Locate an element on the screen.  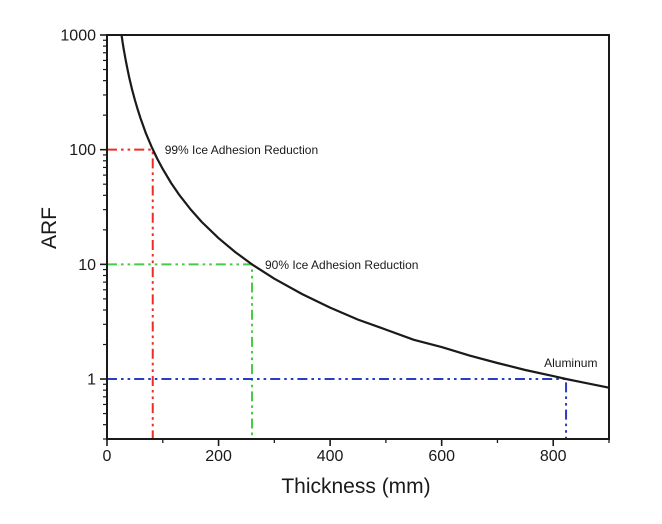
x-axis-title: Thickness (mm) is located at coordinates (355, 486).